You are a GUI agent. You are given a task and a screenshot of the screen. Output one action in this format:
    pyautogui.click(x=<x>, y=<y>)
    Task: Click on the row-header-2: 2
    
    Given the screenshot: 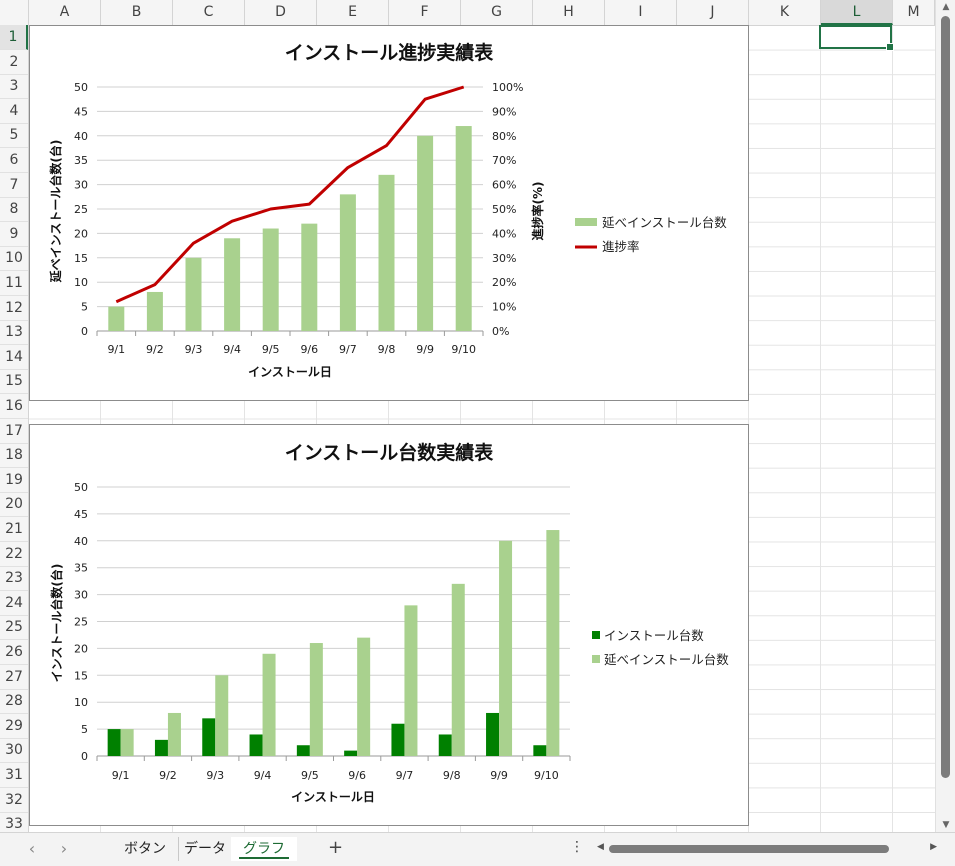 What is the action you would take?
    pyautogui.click(x=14, y=62)
    